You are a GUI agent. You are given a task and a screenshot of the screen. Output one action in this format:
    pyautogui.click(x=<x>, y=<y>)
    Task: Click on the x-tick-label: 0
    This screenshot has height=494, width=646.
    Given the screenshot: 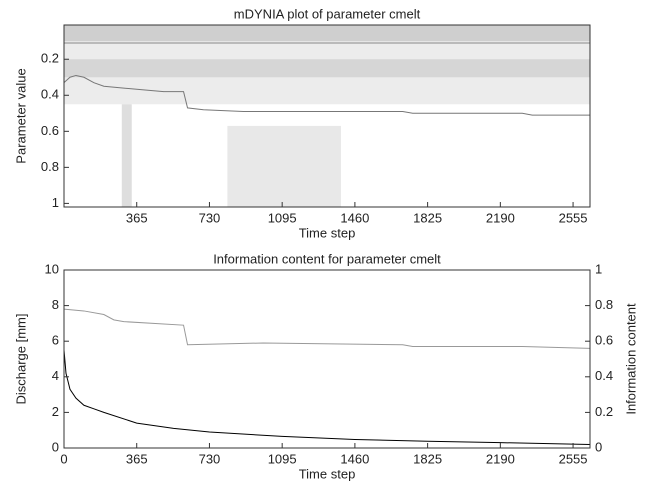 What is the action you would take?
    pyautogui.click(x=63, y=458)
    